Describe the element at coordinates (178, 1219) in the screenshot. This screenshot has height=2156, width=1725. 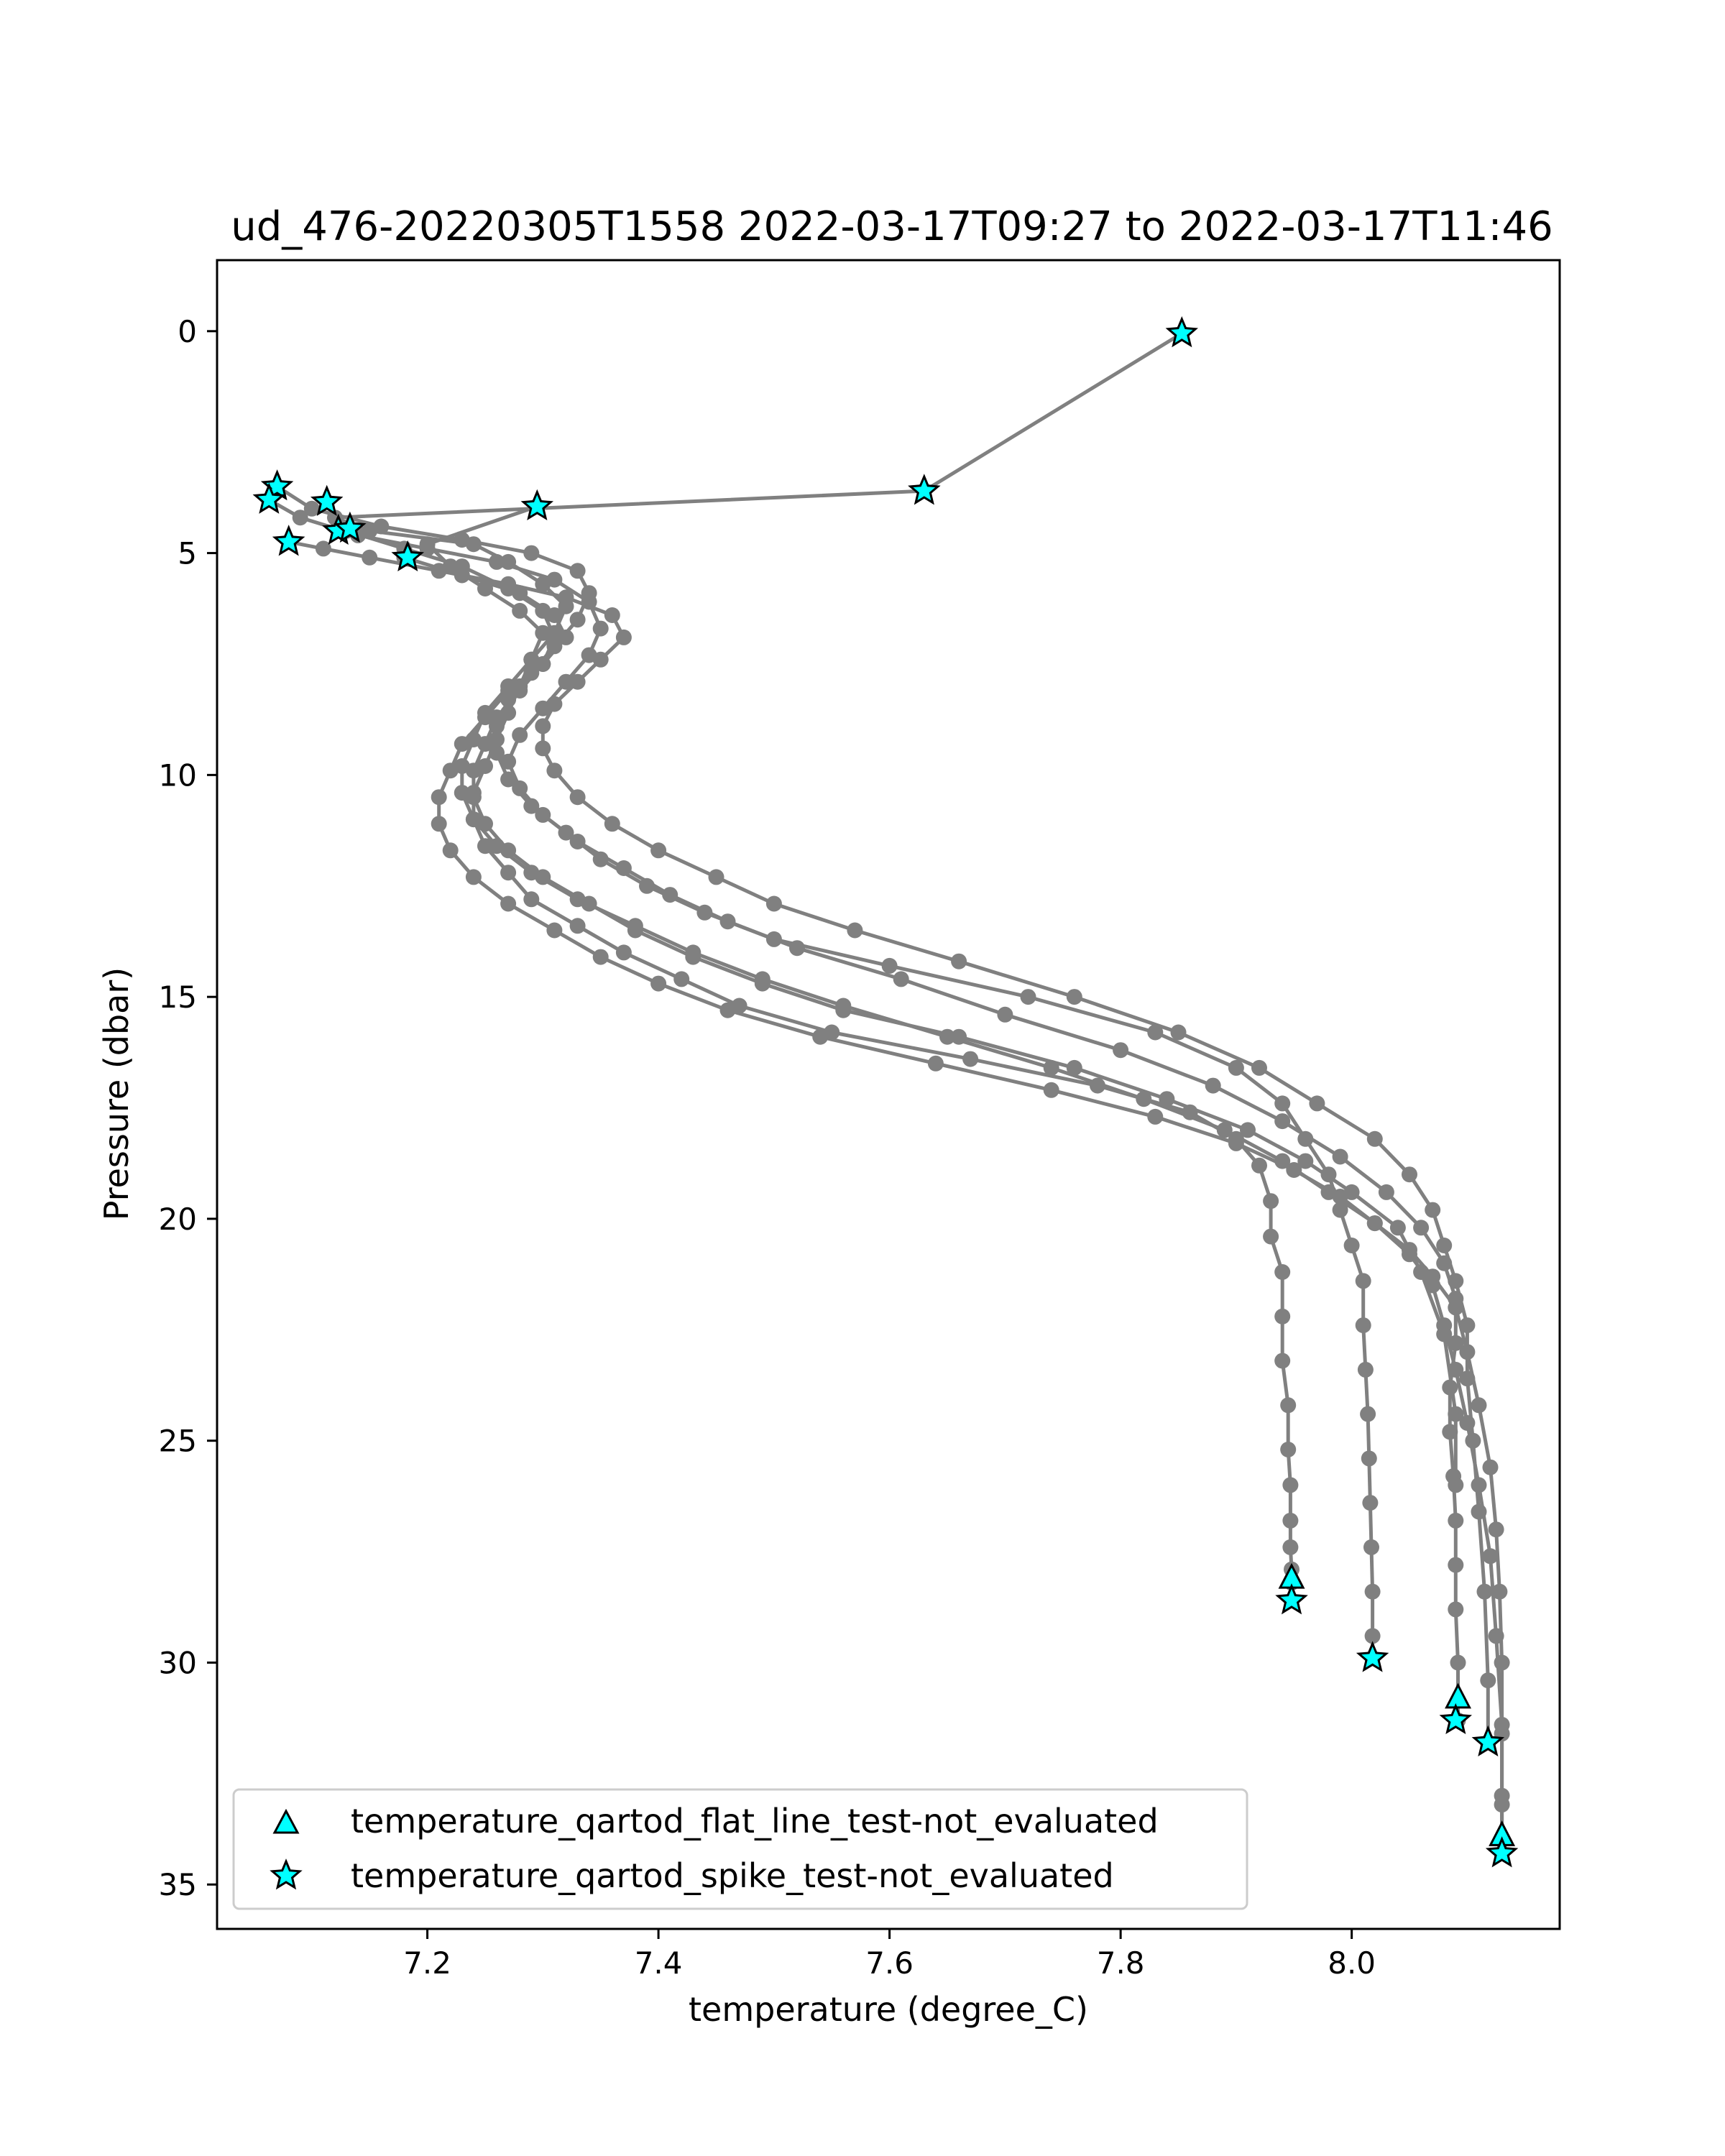
I see `y-tick-label: 20` at that location.